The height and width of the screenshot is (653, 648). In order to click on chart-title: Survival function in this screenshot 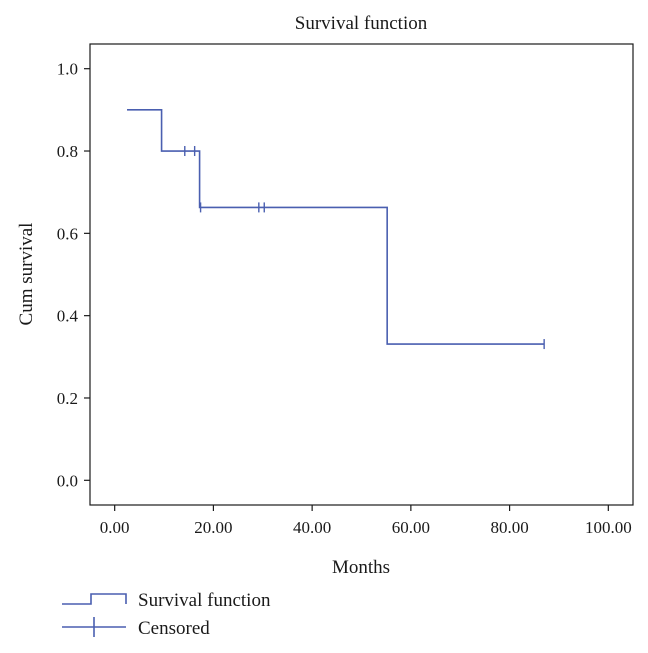, I will do `click(361, 23)`.